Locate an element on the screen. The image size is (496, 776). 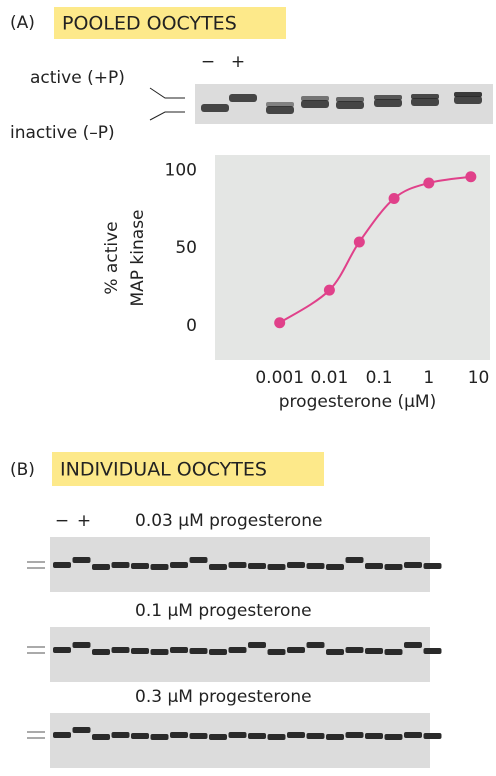
x-tick-label: 0.01 is located at coordinates (329, 378).